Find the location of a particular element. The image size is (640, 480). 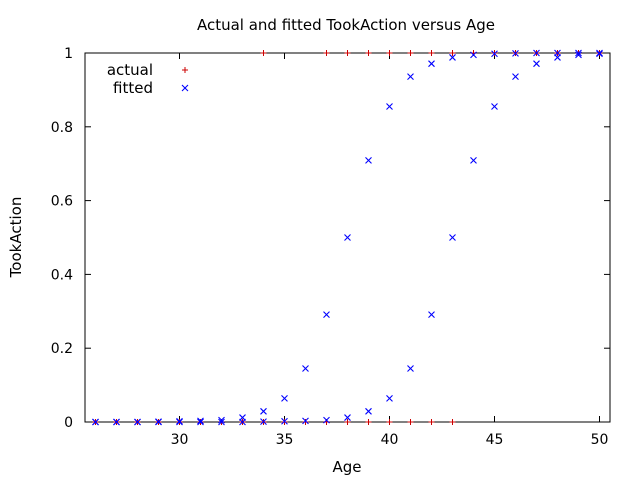

x-tick-label: 40 is located at coordinates (390, 440).